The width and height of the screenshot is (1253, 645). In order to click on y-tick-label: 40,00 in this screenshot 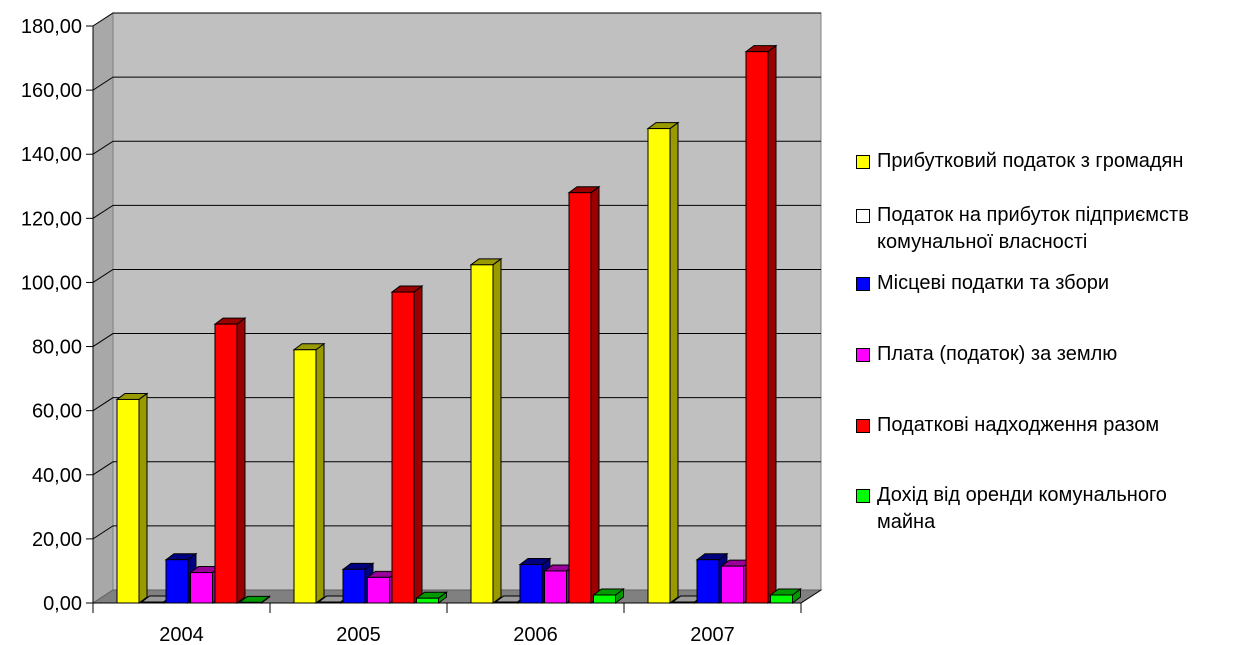, I will do `click(57, 476)`.